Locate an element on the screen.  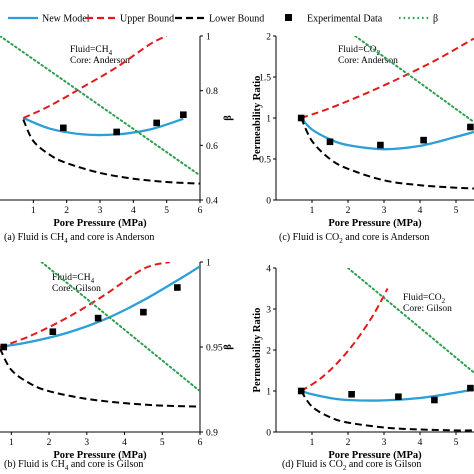
panel-d-caption-rest: and core is Gilson is located at coordinates (383, 464).